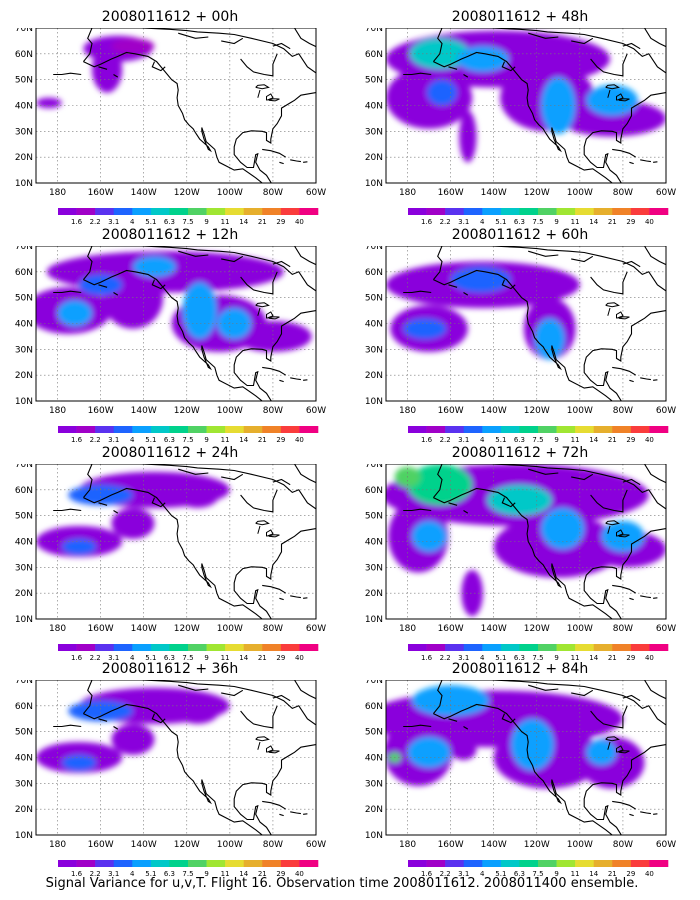 The image size is (700, 900). I want to click on coastline, so click(549, 323).